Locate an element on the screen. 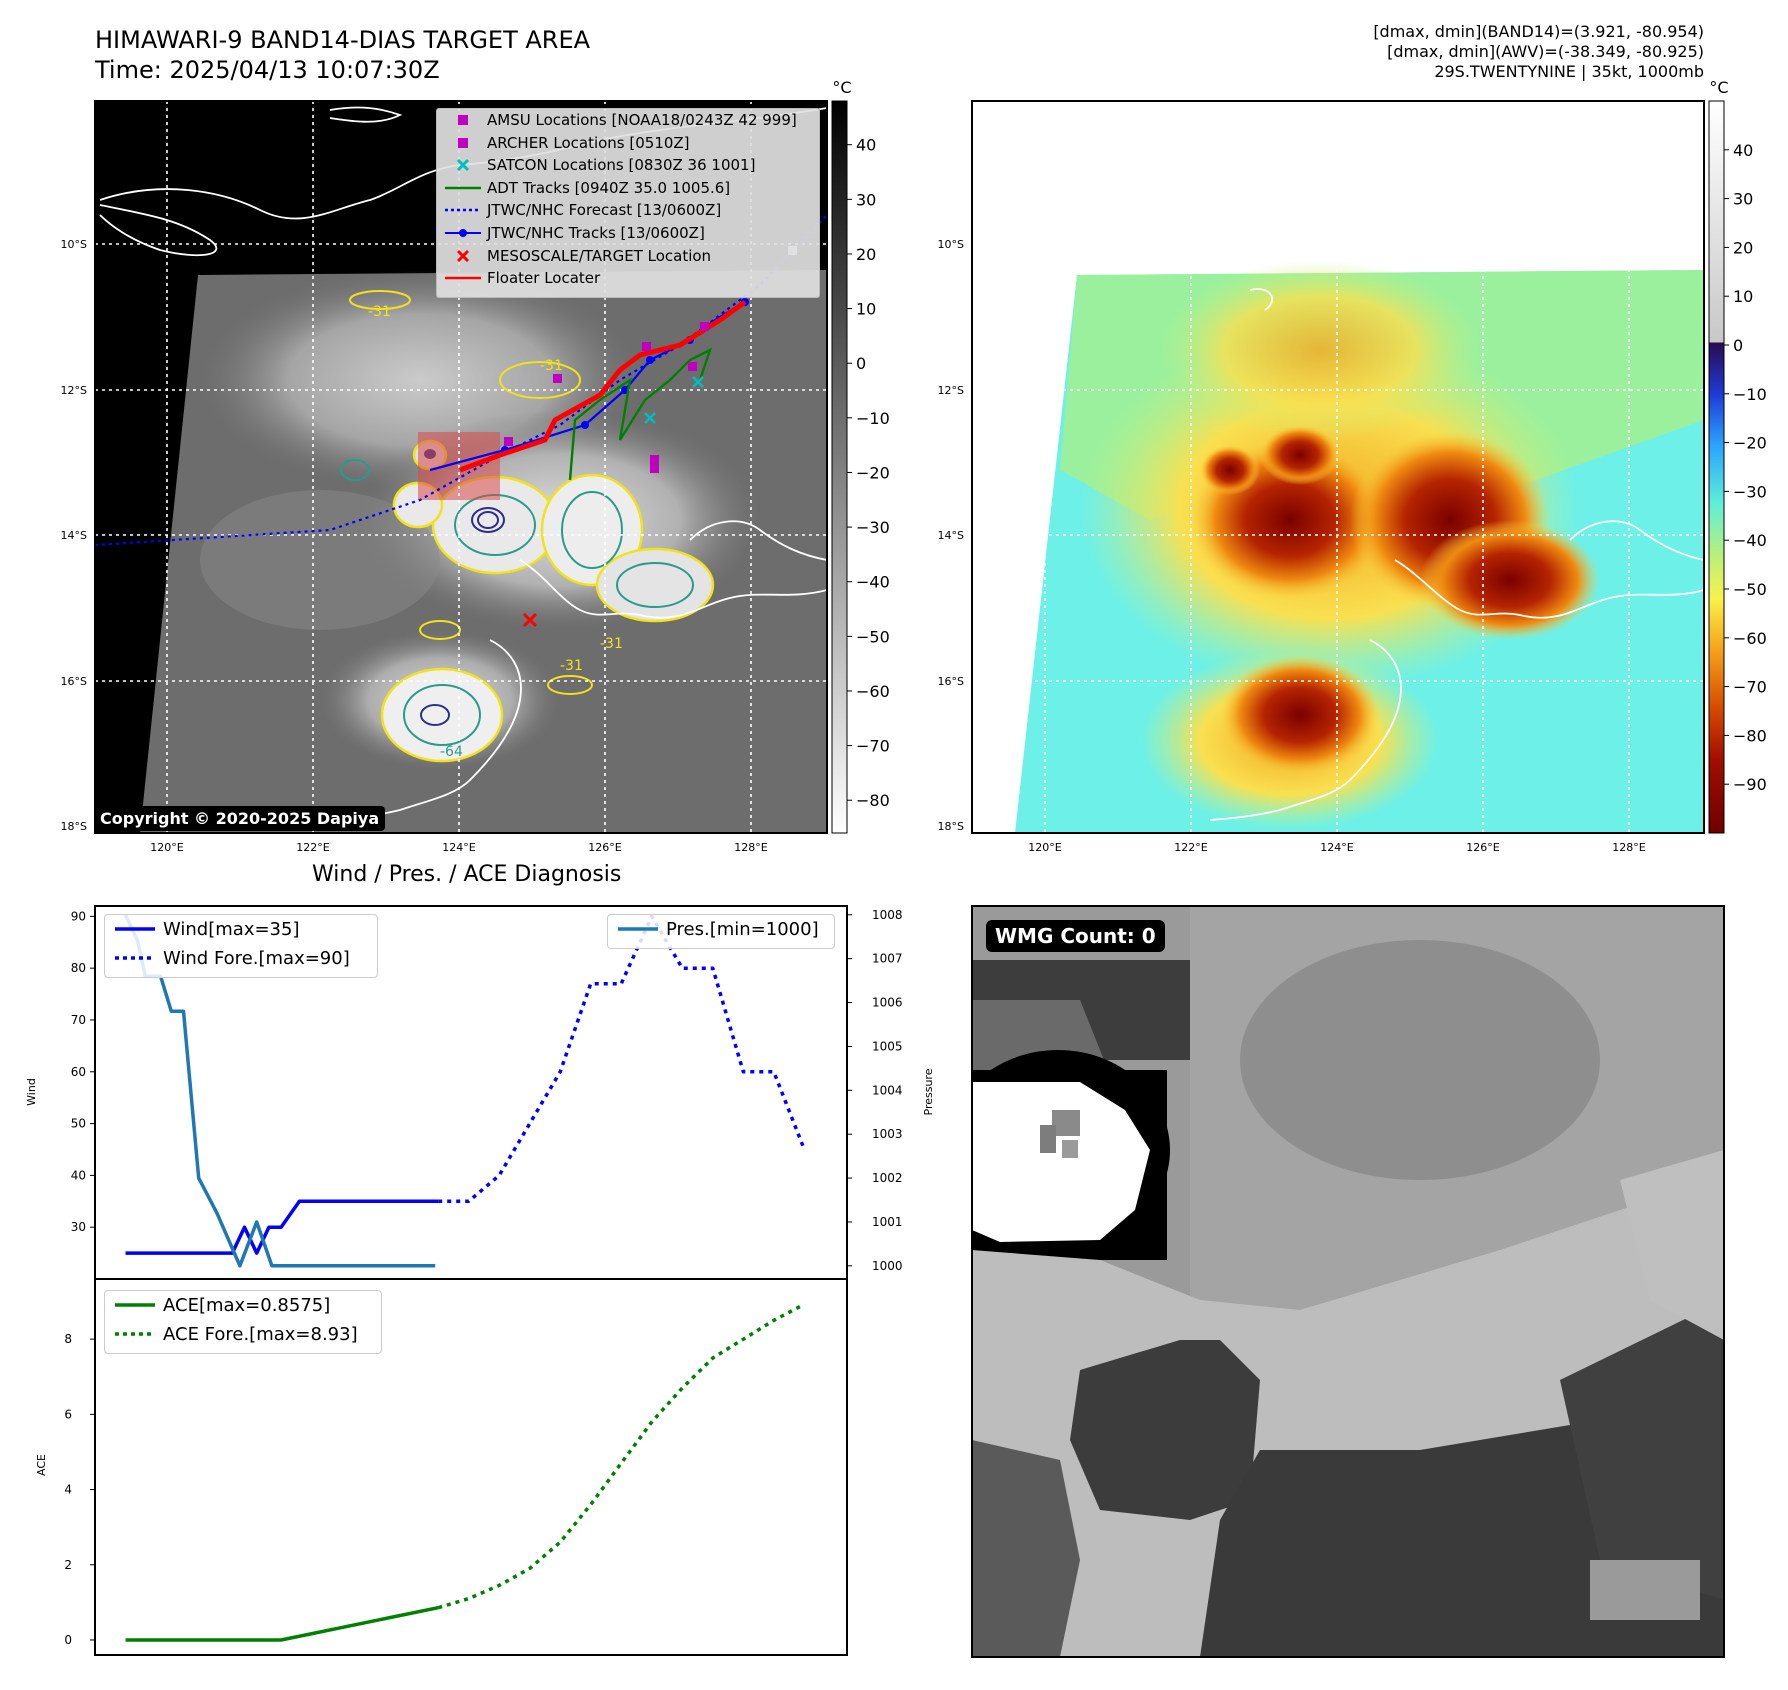  wind-tick-label: 70 is located at coordinates (78, 1020).